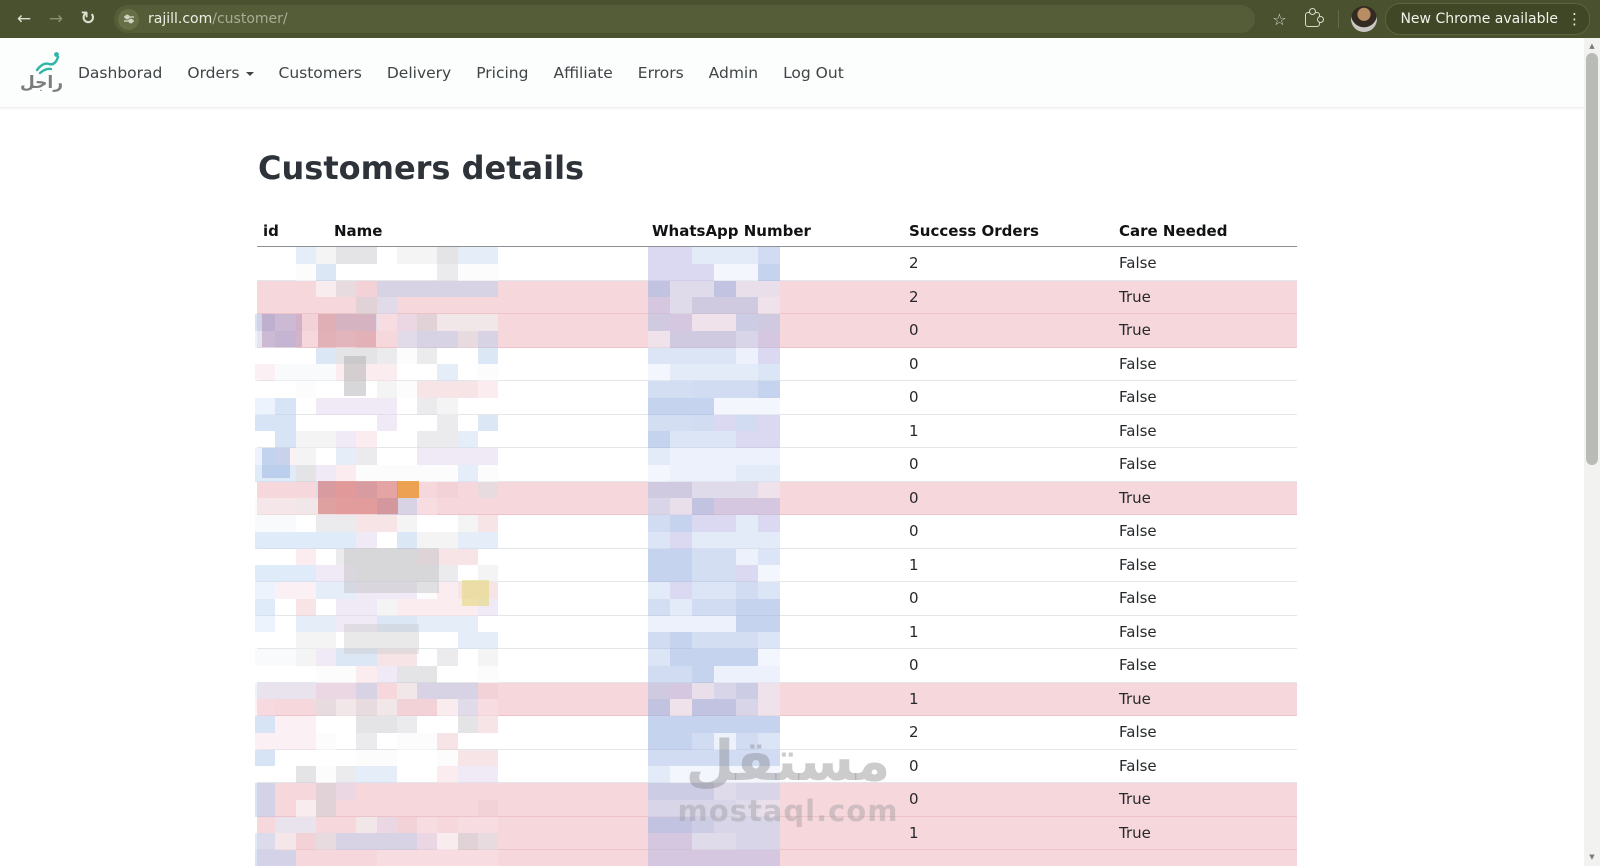 Image resolution: width=1600 pixels, height=866 pixels. Describe the element at coordinates (358, 231) in the screenshot. I see `column-header-name: Name` at that location.